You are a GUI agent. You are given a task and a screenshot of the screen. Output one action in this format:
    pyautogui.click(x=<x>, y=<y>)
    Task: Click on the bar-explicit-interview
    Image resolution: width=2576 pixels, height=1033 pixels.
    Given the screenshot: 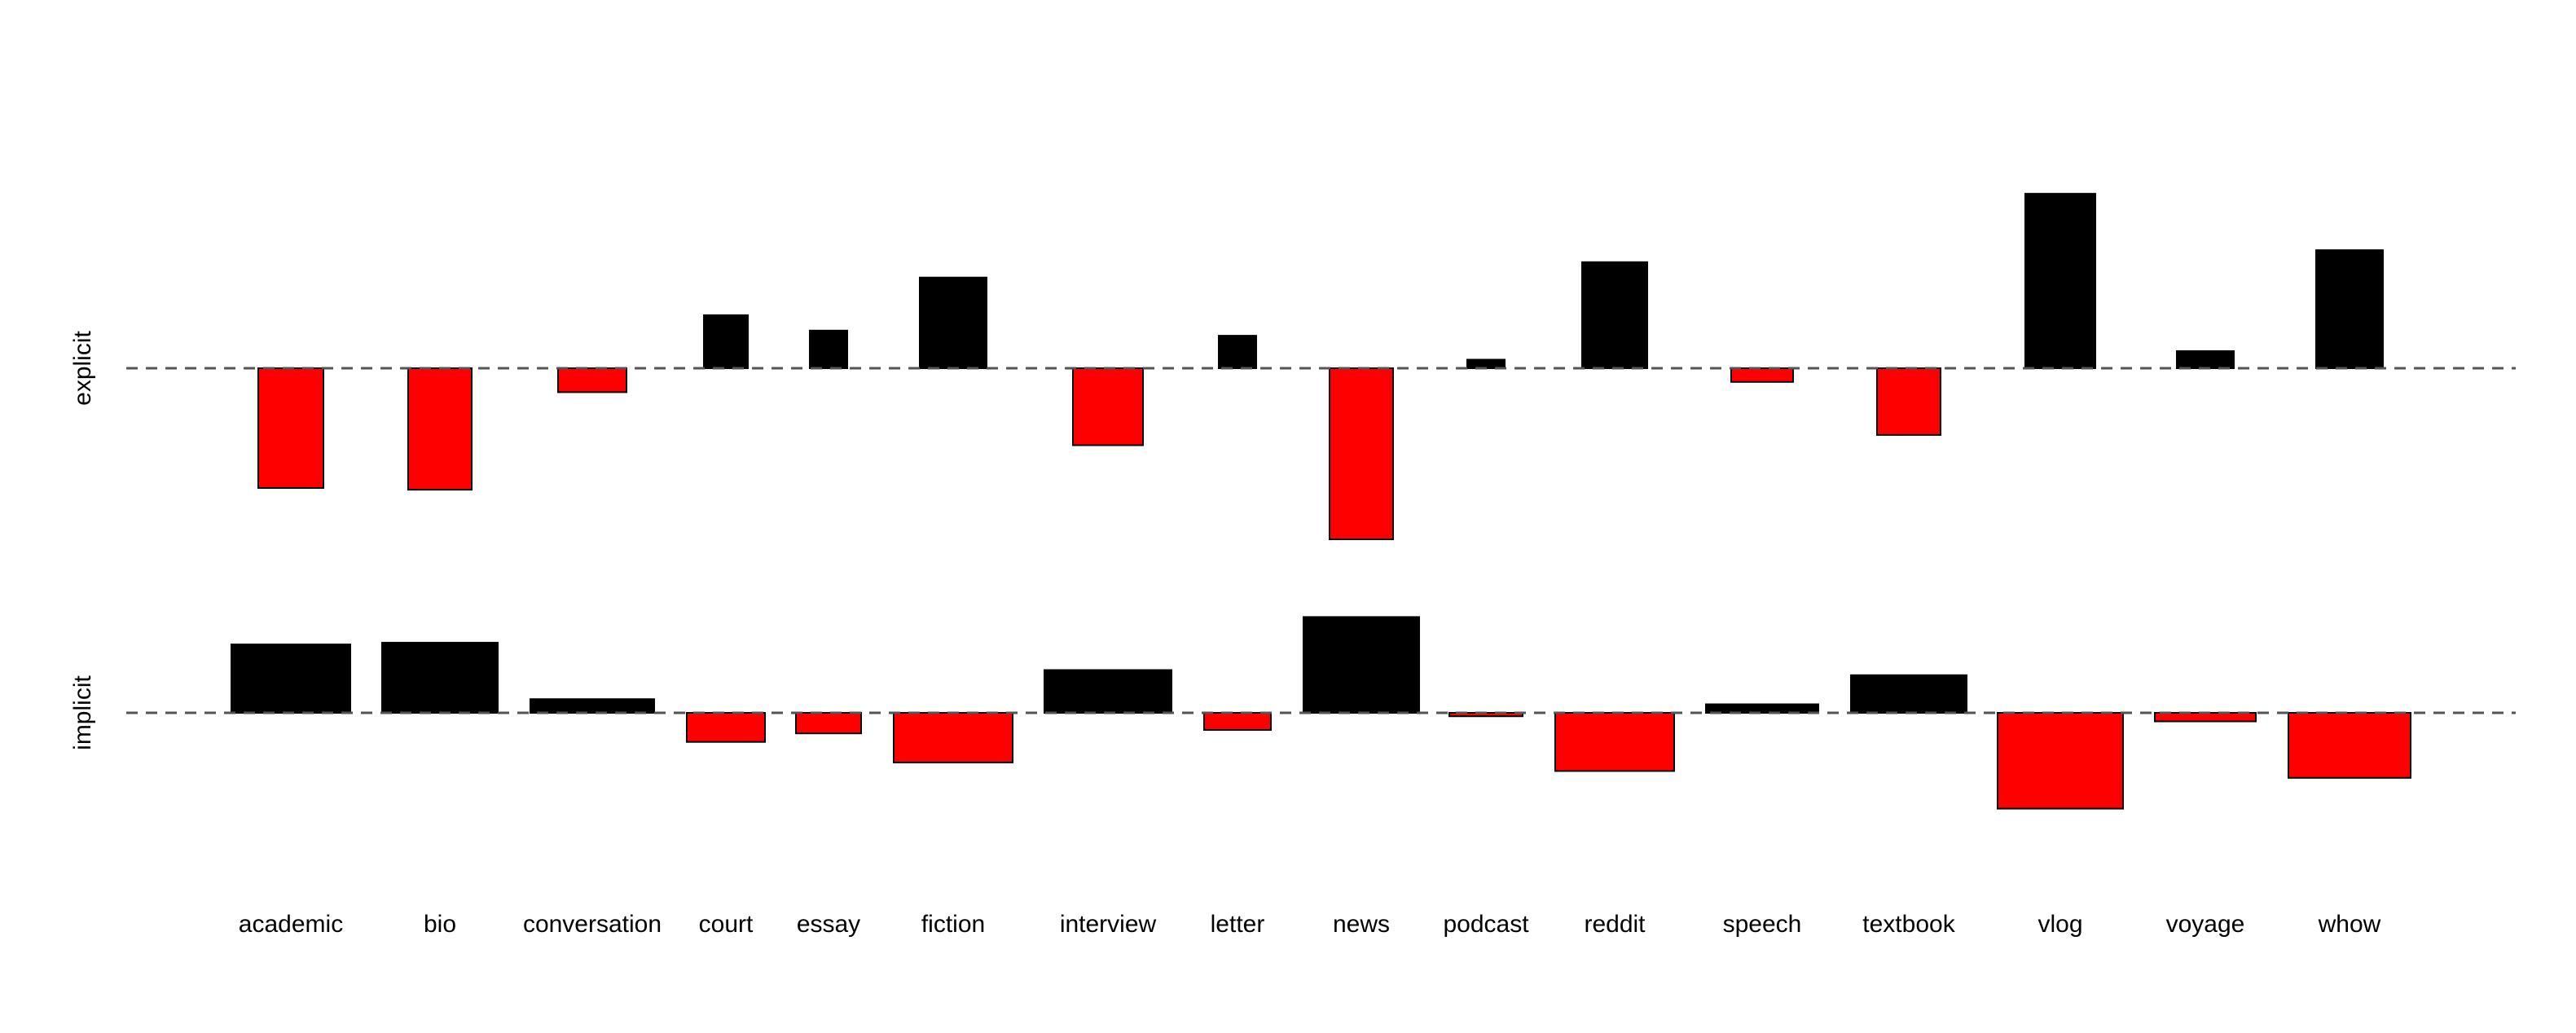 What is the action you would take?
    pyautogui.click(x=1108, y=406)
    